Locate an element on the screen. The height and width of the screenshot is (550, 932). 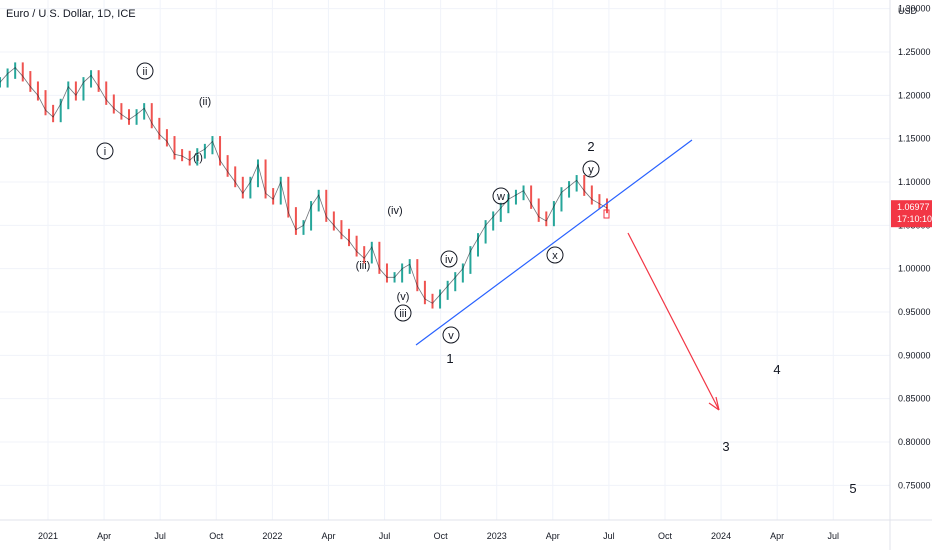
wave-label: (iv) is located at coordinates (394, 211).